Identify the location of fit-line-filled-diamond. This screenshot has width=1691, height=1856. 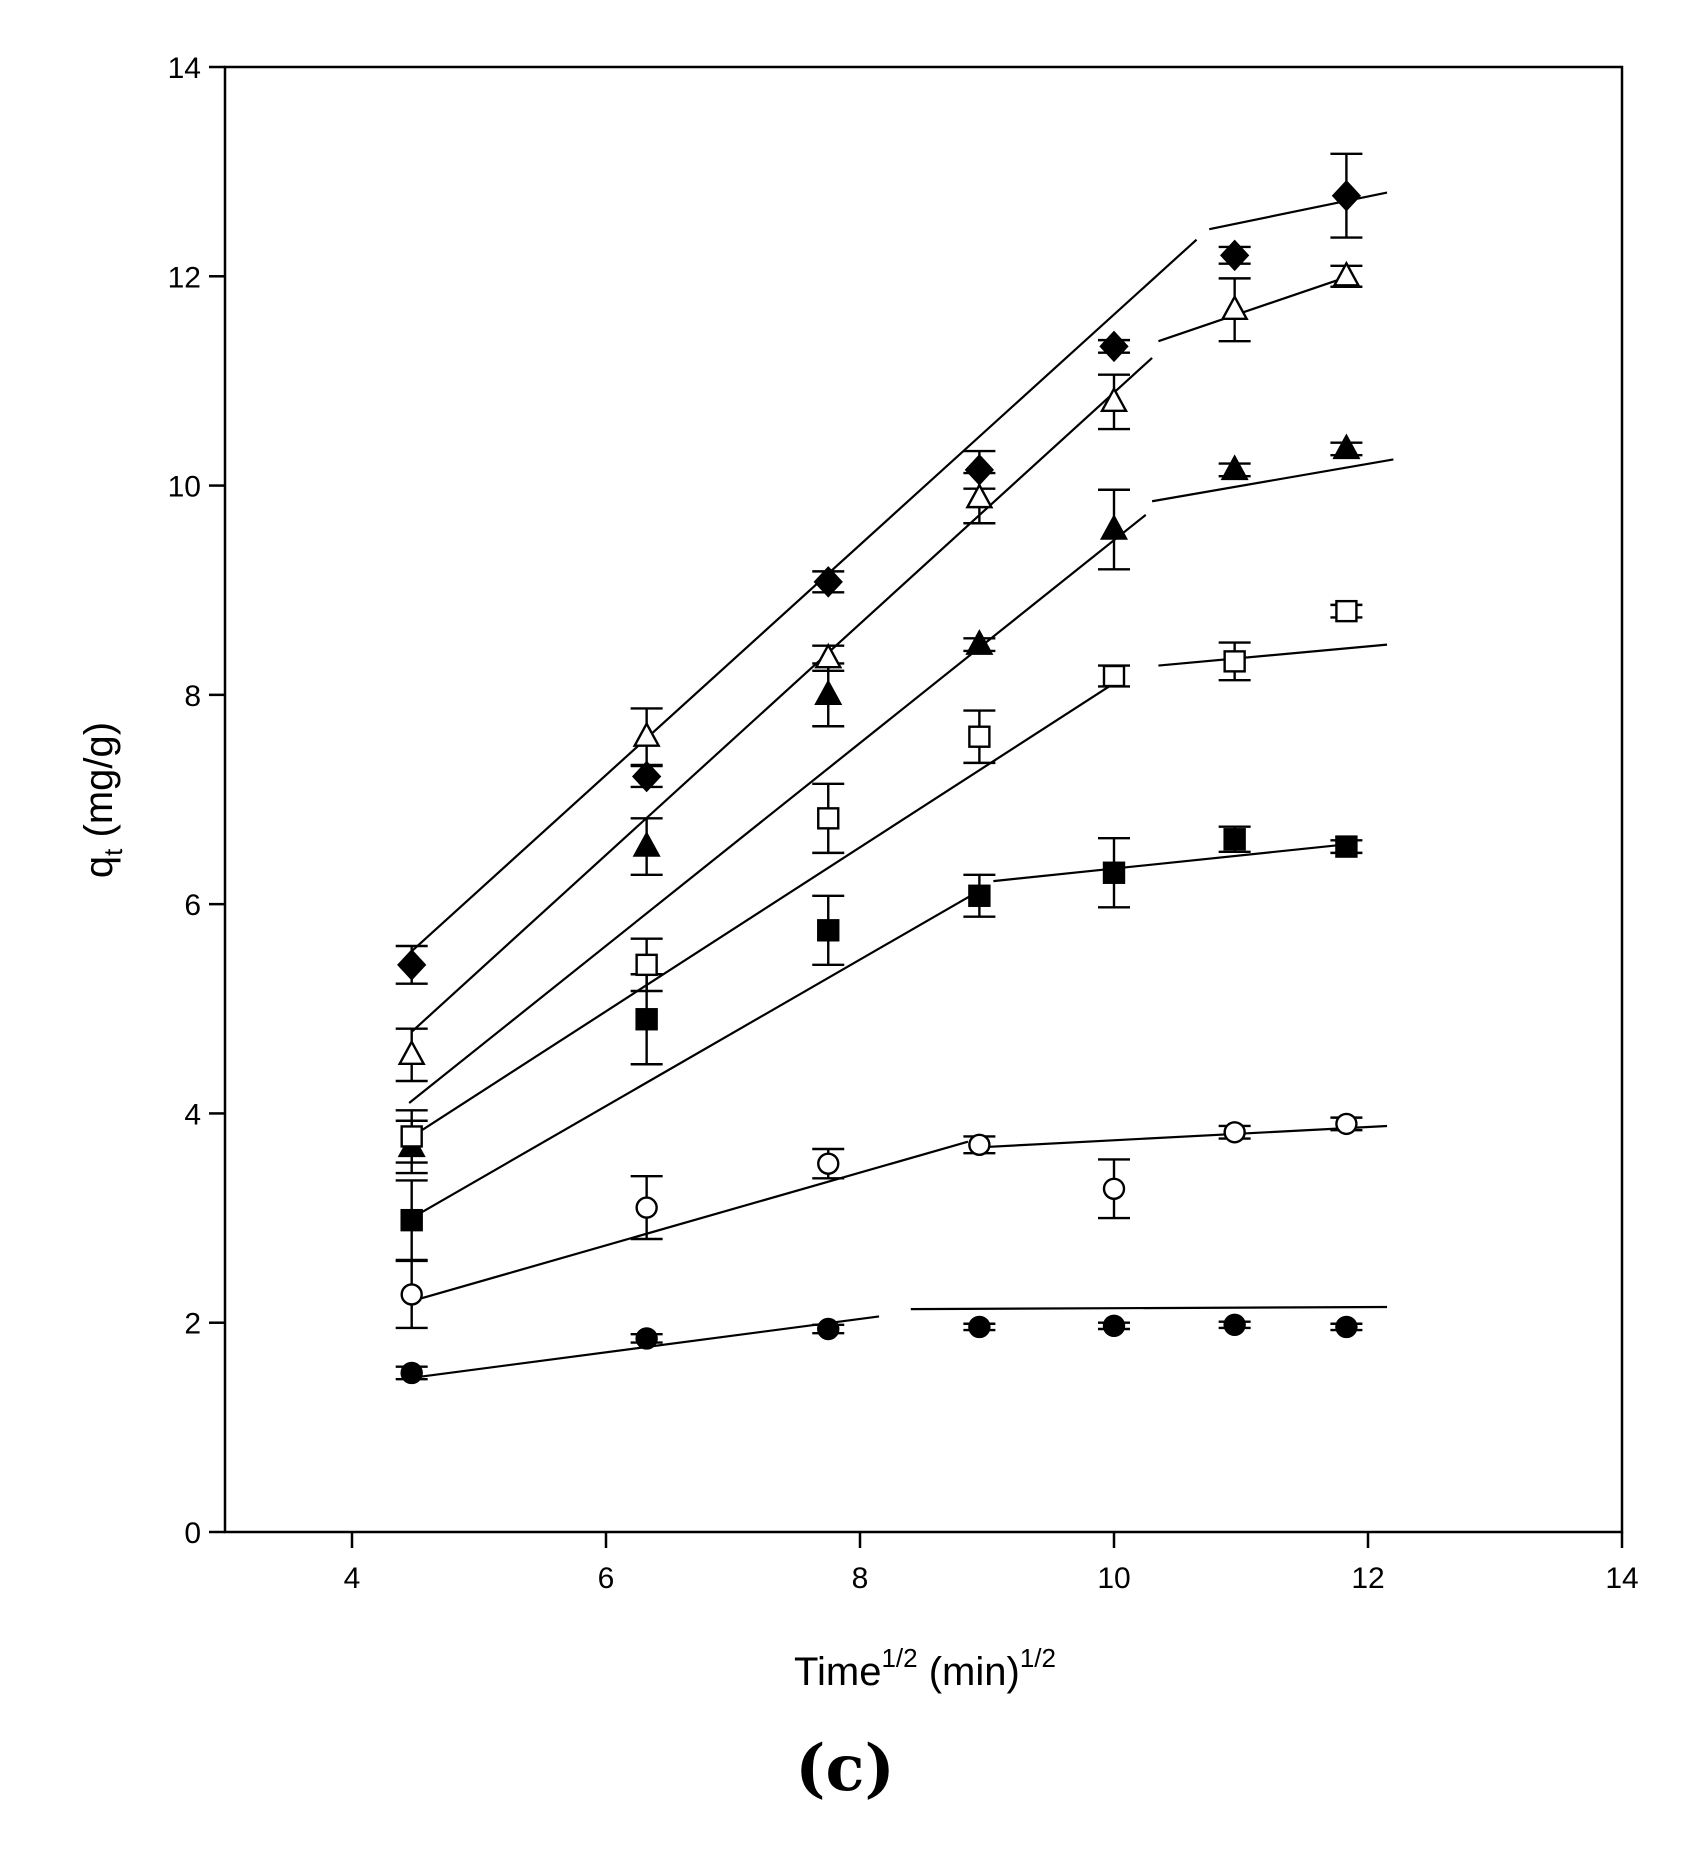
(1298, 211).